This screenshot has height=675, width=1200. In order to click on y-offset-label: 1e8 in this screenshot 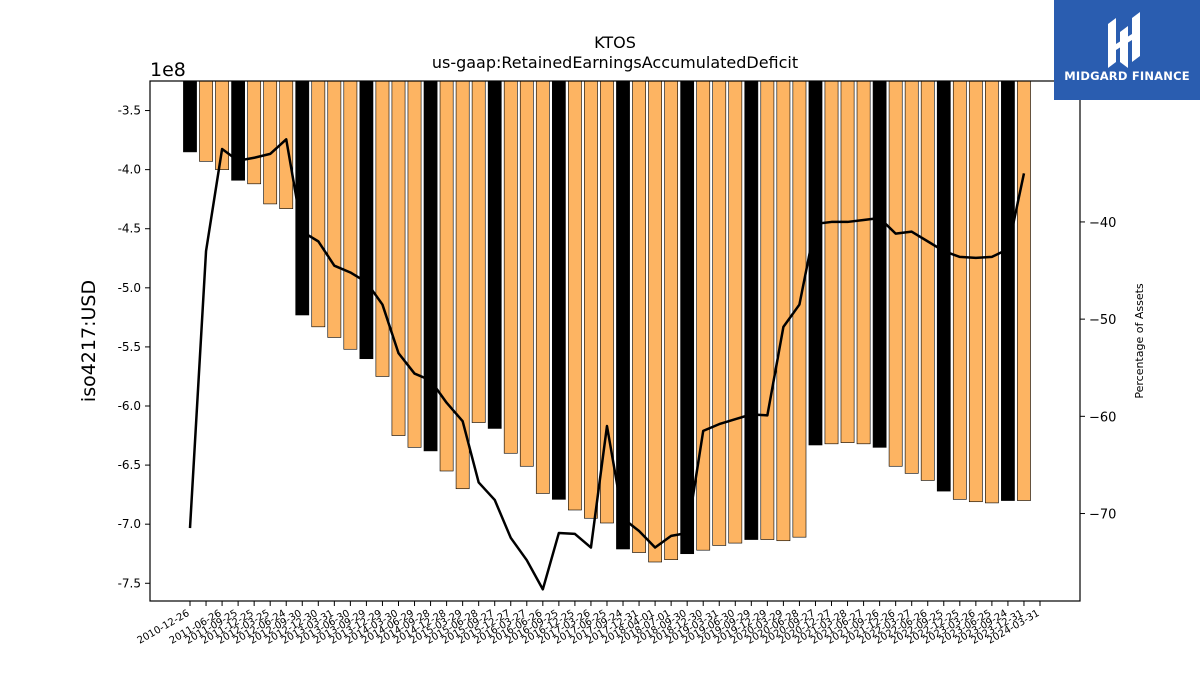, I will do `click(168, 70)`.